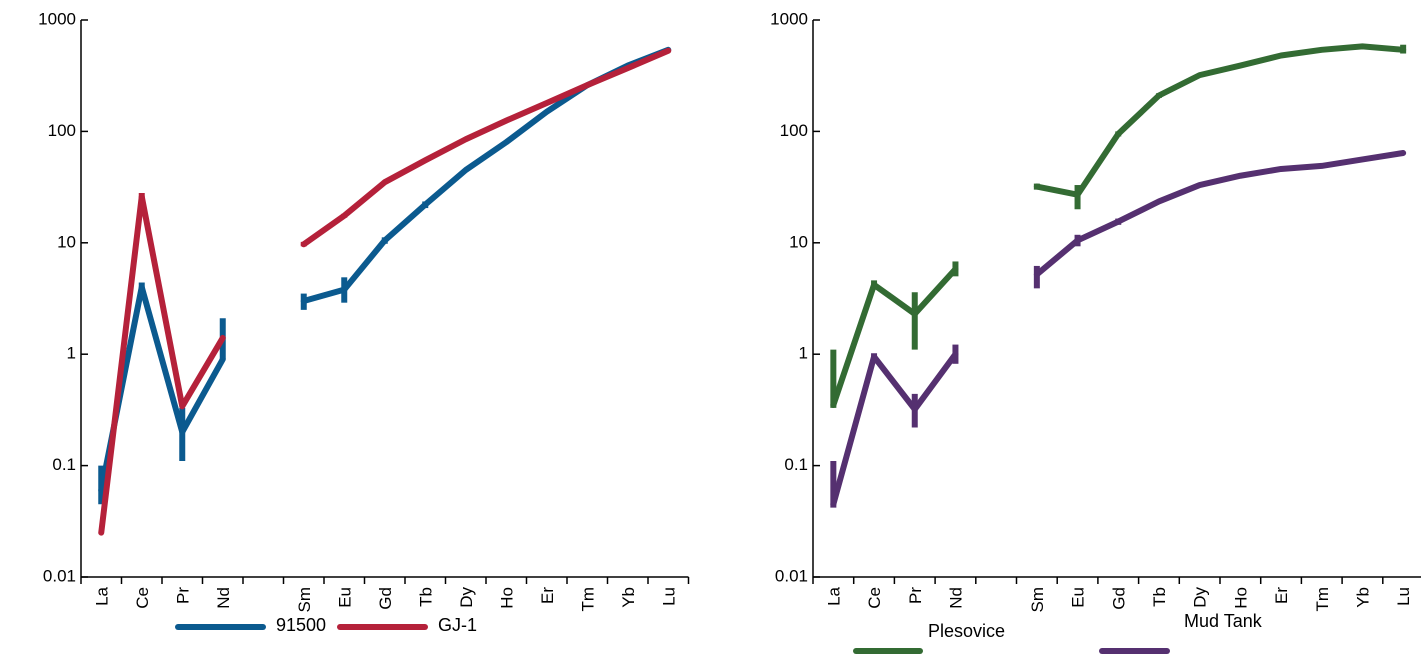  What do you see at coordinates (1223, 621) in the screenshot?
I see `legend-label: Mud Tank` at bounding box center [1223, 621].